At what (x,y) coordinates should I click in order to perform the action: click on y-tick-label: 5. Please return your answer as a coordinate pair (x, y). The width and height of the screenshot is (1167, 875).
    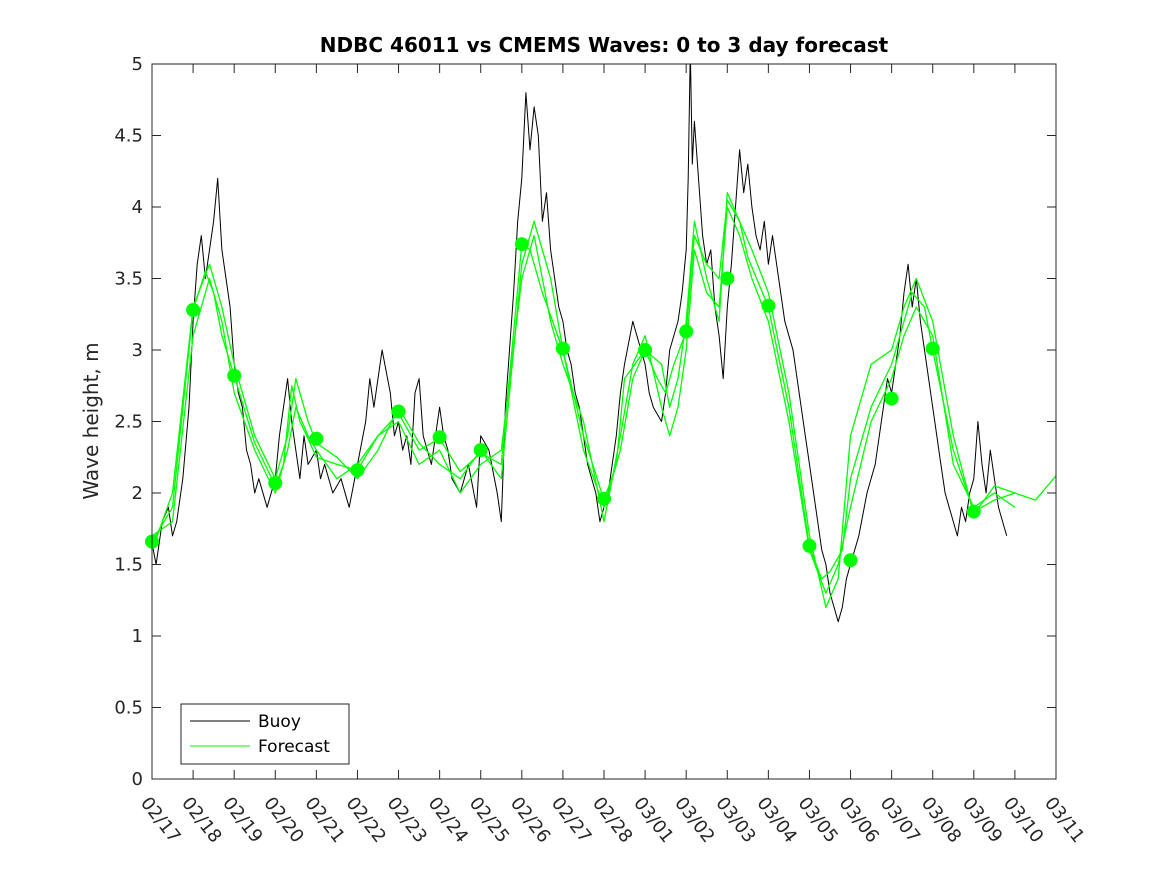
    Looking at the image, I should click on (137, 64).